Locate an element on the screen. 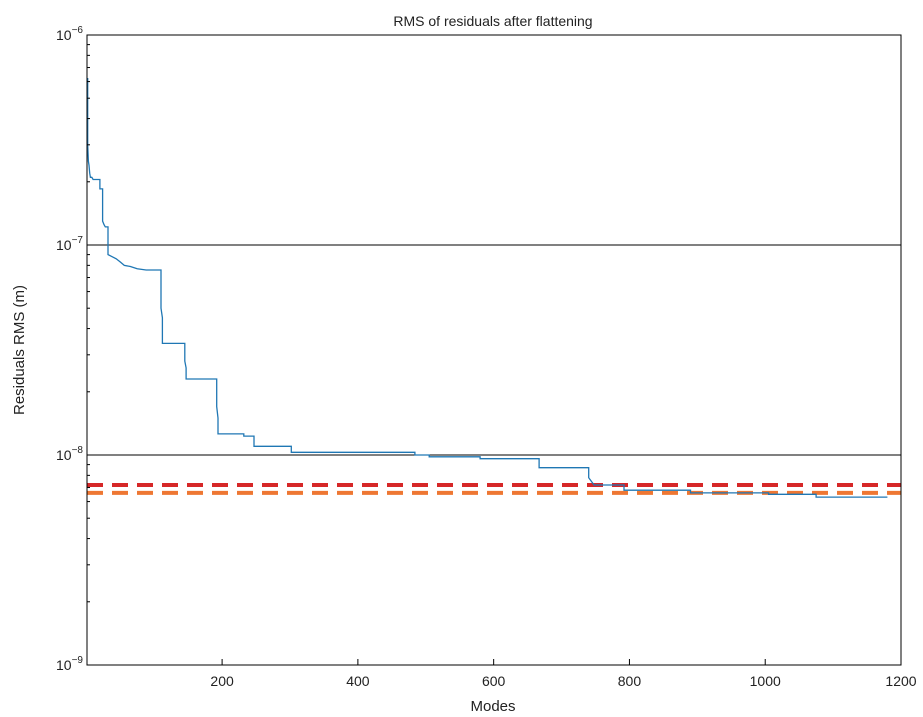  x-axis-ticks: 200 400 600 800 1000 1200 is located at coordinates (563, 674).